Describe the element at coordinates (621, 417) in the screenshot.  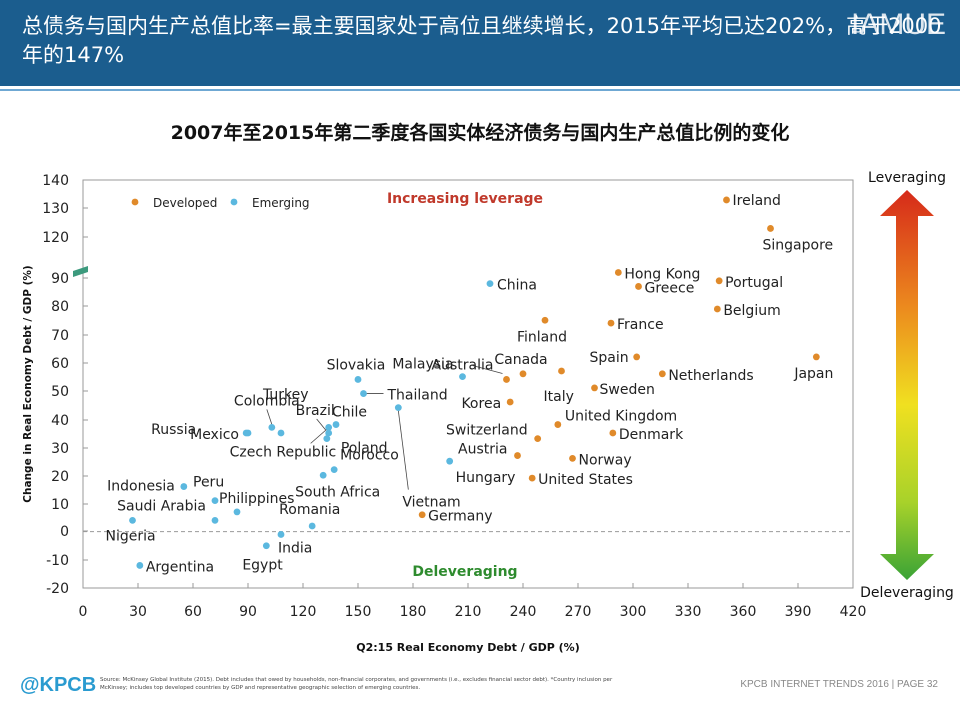
I see `point-label-united-kingdom: United Kingdom` at that location.